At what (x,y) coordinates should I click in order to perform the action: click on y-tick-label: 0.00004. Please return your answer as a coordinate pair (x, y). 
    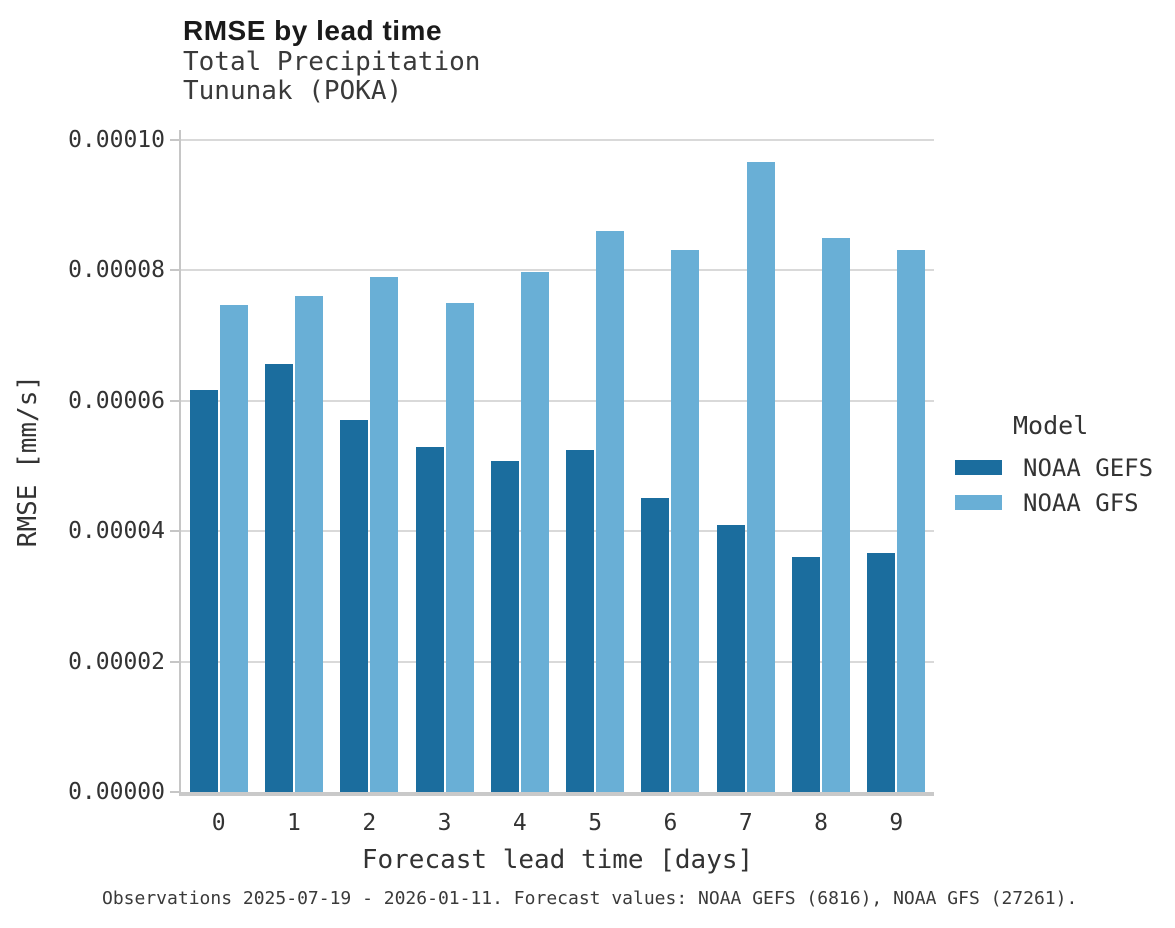
    Looking at the image, I should click on (116, 531).